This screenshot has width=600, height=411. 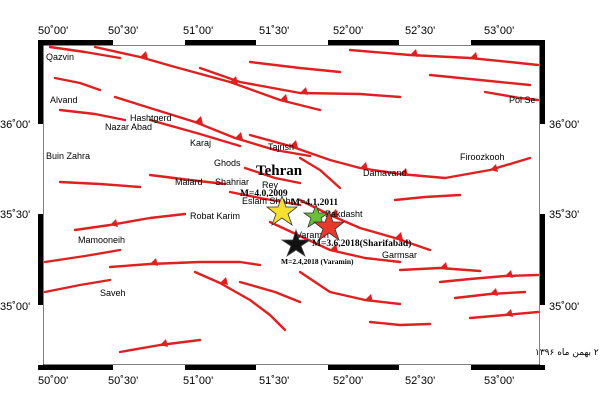 What do you see at coordinates (68, 156) in the screenshot?
I see `place-buin-zahra: Buin Zahra` at bounding box center [68, 156].